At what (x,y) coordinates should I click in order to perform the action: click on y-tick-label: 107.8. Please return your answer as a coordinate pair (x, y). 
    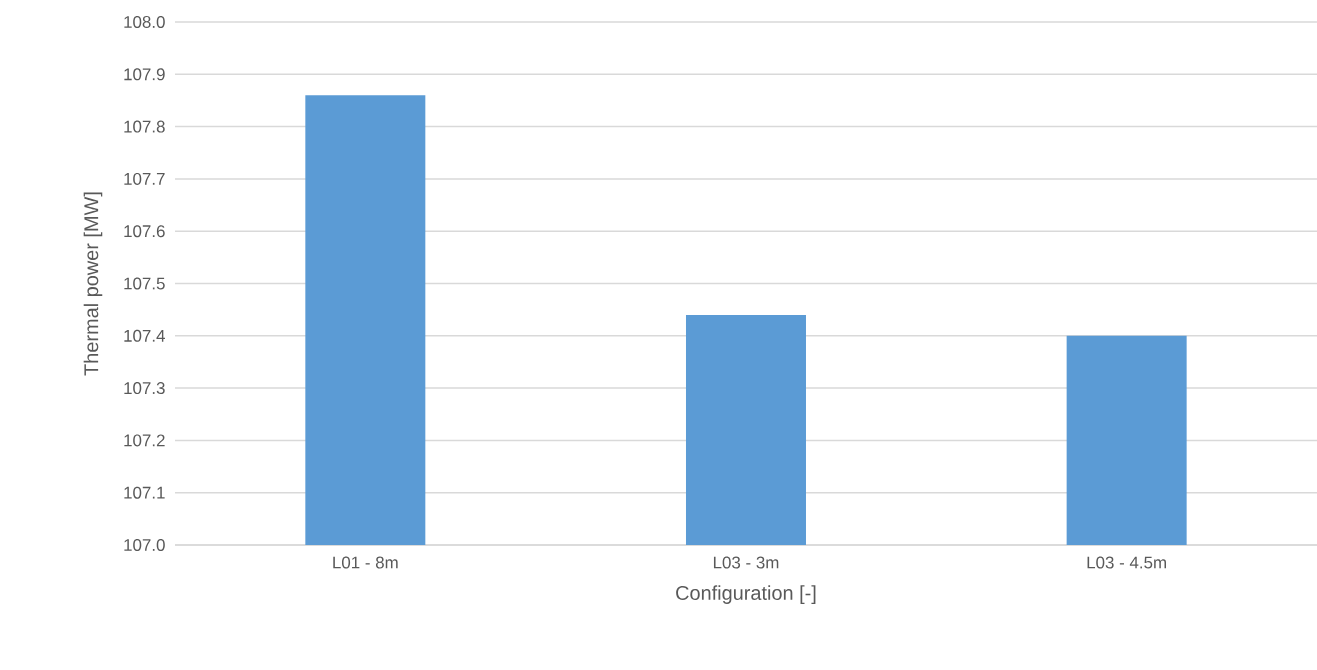
    Looking at the image, I should click on (144, 126).